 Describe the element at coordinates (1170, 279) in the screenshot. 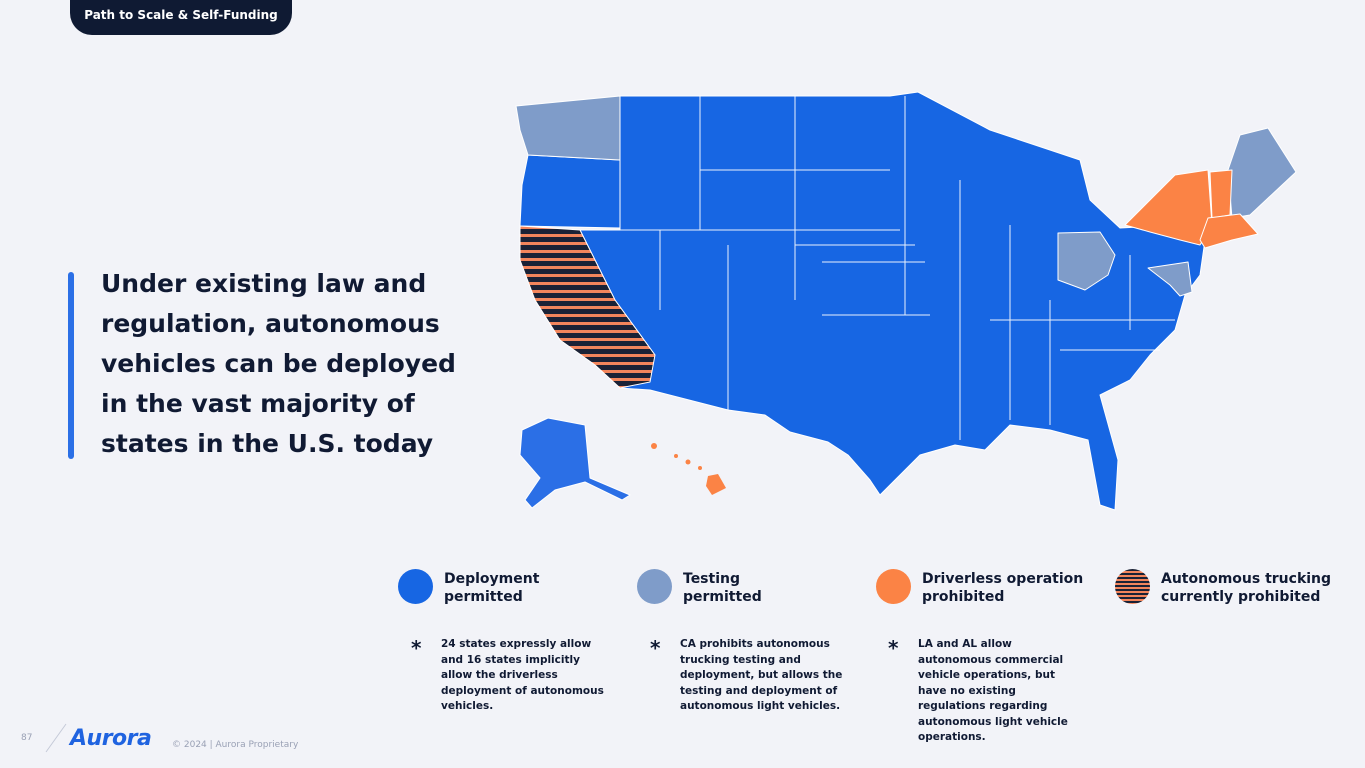

I see `map-state-maryland` at that location.